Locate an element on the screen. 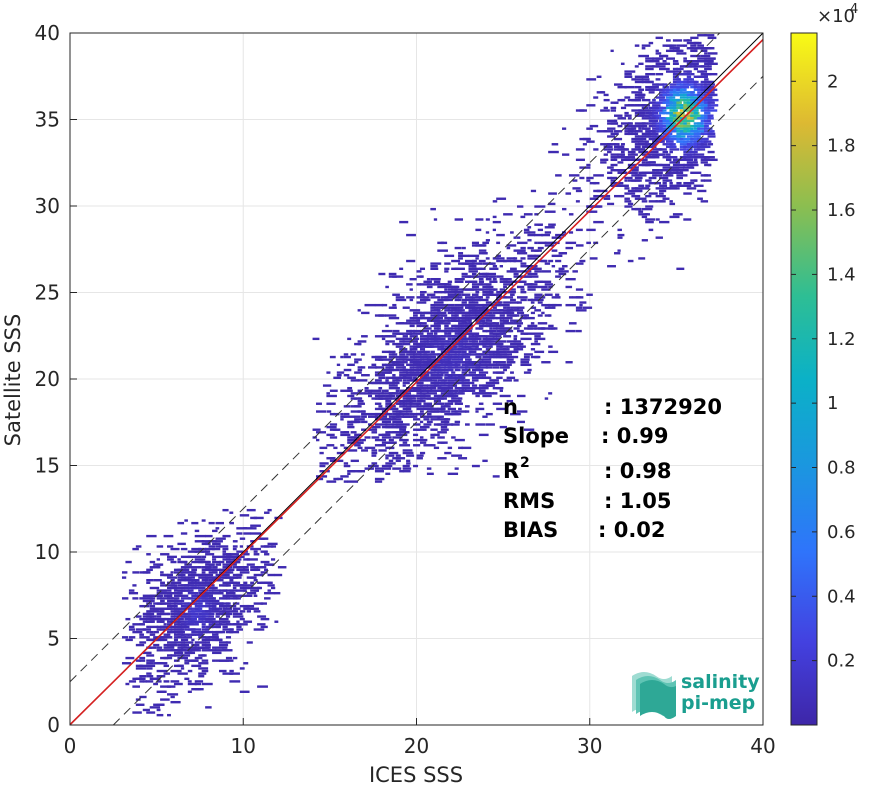  y-tick-label: 5 is located at coordinates (53, 639).